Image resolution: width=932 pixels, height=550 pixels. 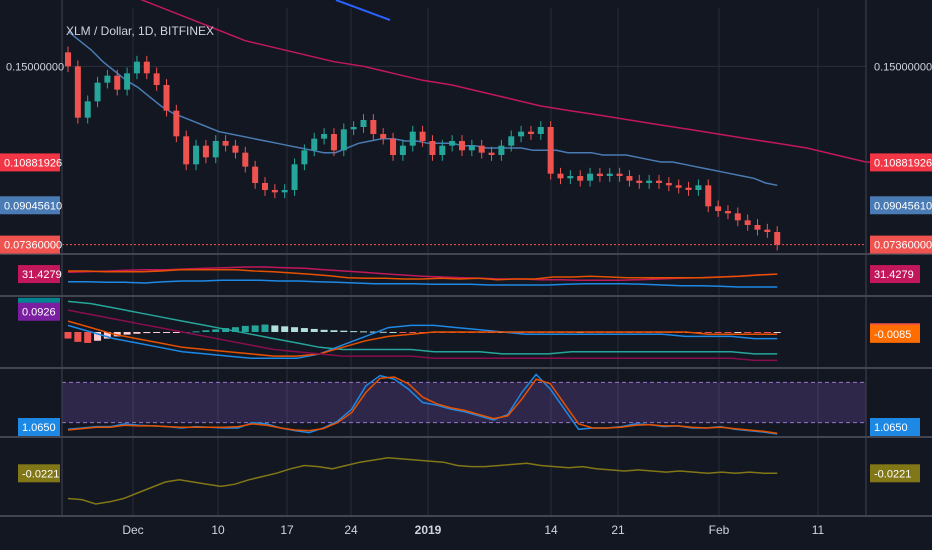 I want to click on x-tick-label: 21, so click(x=618, y=530).